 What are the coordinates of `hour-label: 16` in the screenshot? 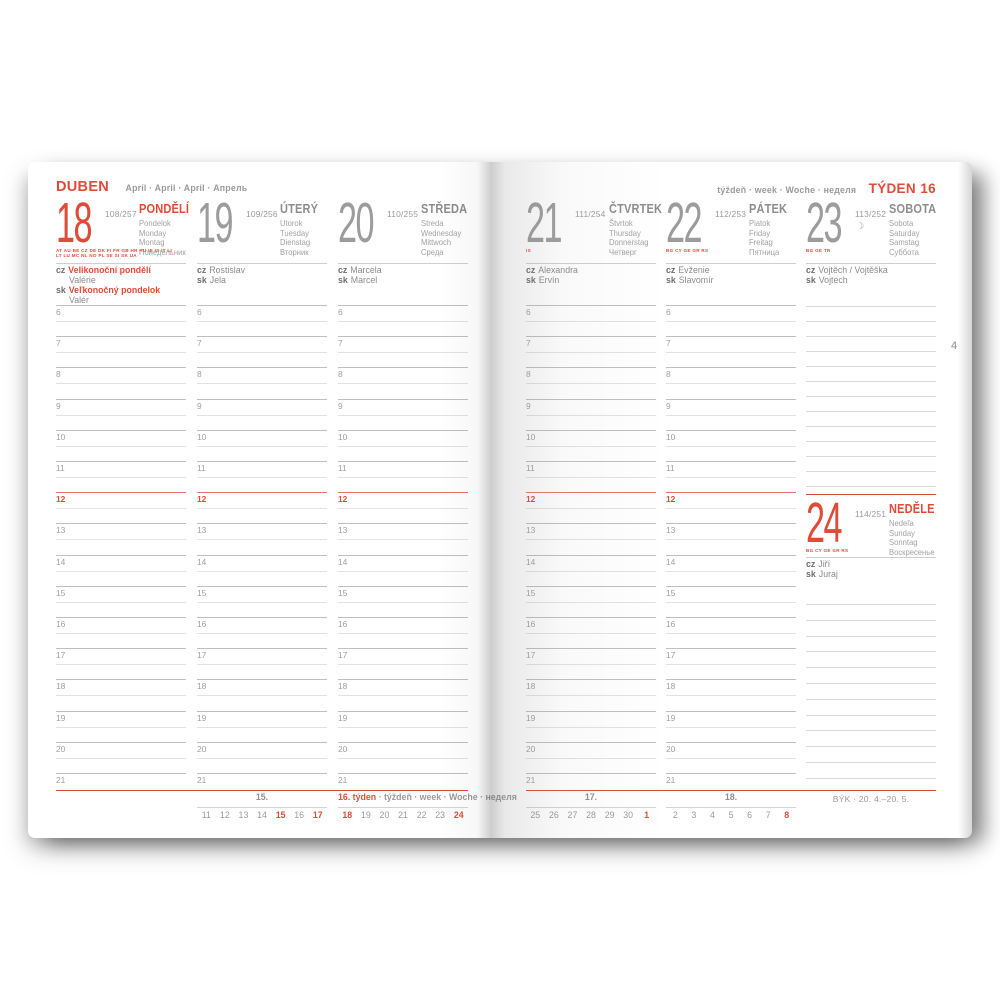 It's located at (61, 624).